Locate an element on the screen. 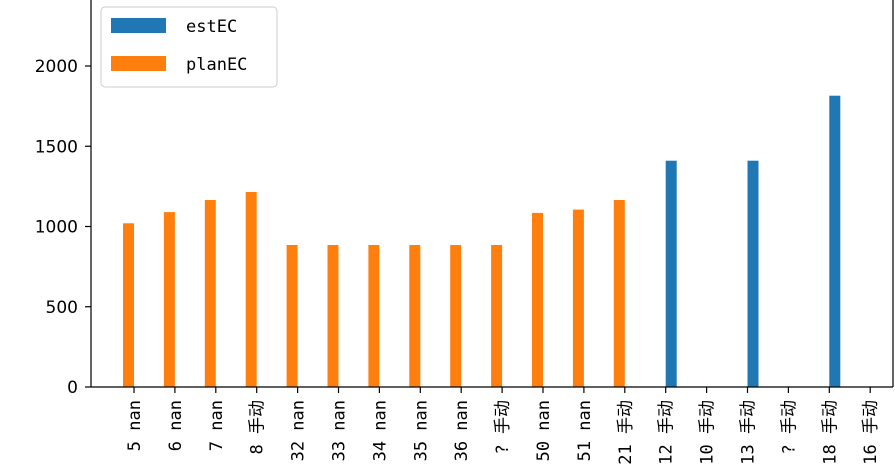  legend-label-planEC: planEC is located at coordinates (216, 65).